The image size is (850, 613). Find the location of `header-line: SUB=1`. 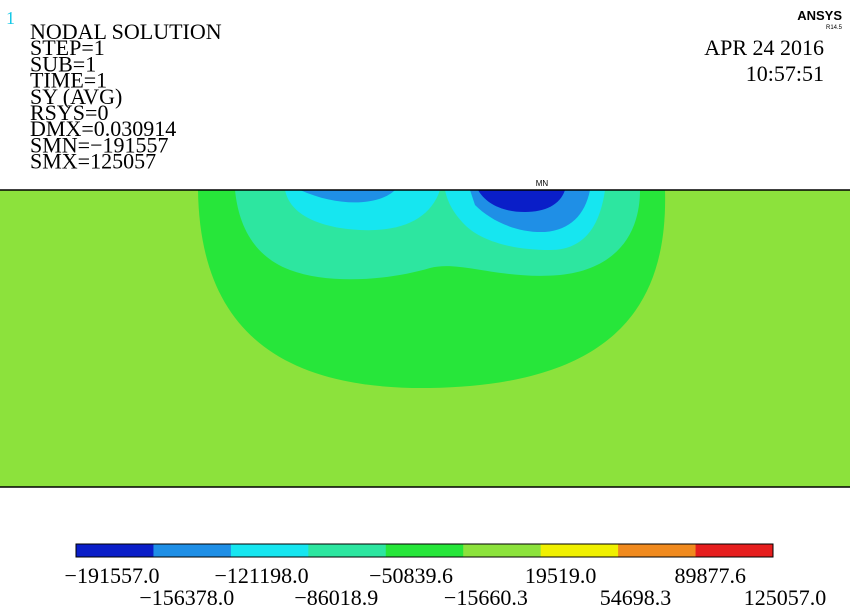

header-line: SUB=1 is located at coordinates (63, 63).